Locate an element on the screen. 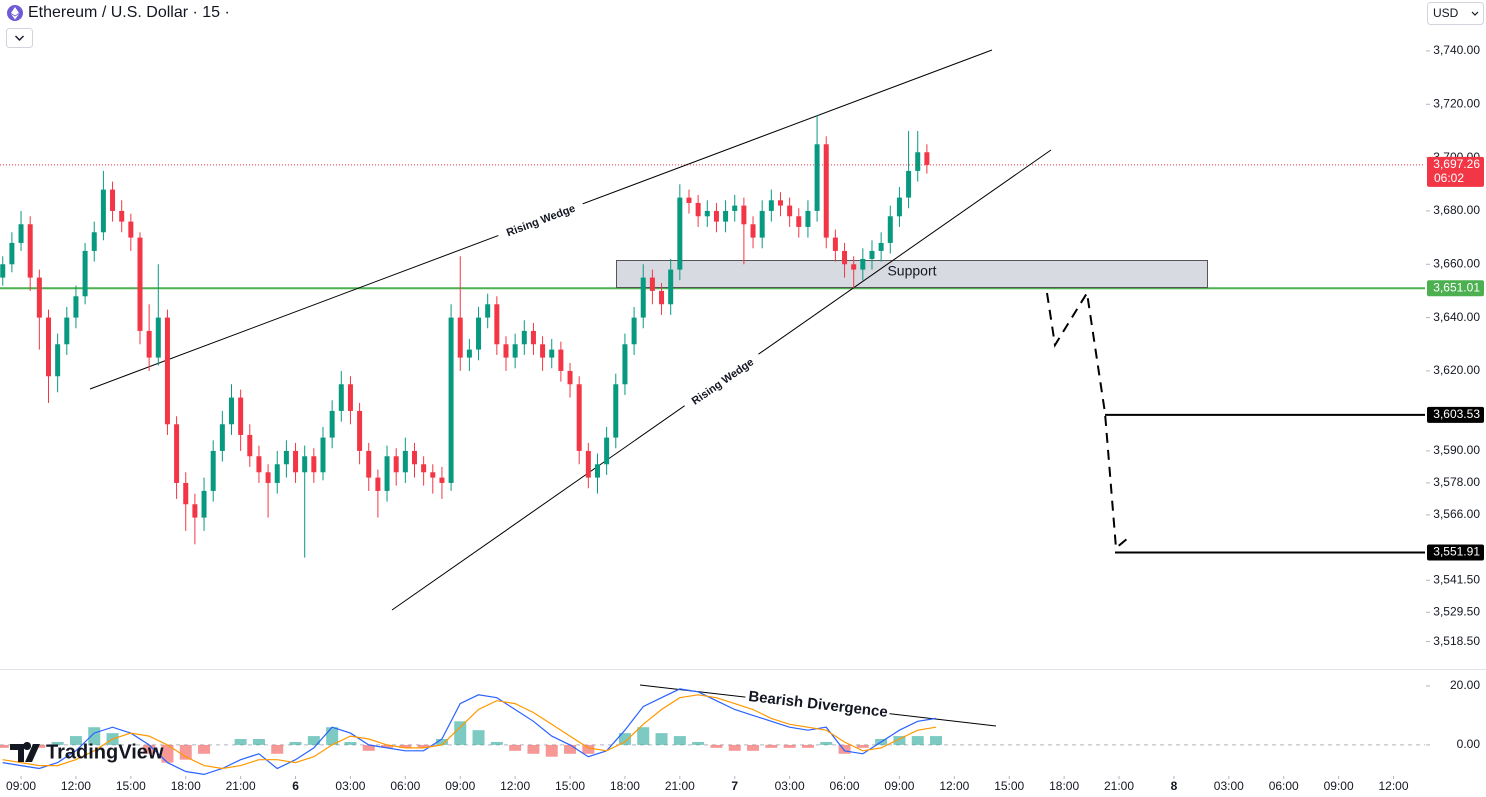 This screenshot has width=1486, height=797. support-zone is located at coordinates (912, 274).